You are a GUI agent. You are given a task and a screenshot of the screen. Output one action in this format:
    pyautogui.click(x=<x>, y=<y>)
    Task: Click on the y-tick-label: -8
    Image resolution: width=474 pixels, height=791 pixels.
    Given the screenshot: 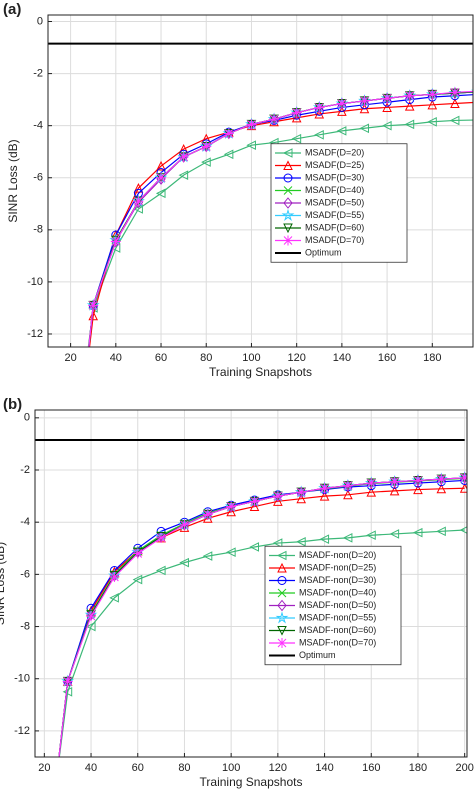 What is the action you would take?
    pyautogui.click(x=38, y=230)
    